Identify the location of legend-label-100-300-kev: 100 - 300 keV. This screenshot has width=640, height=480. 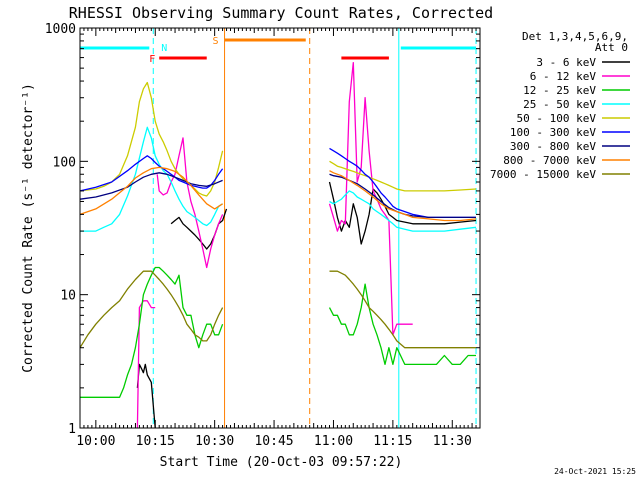
(553, 132).